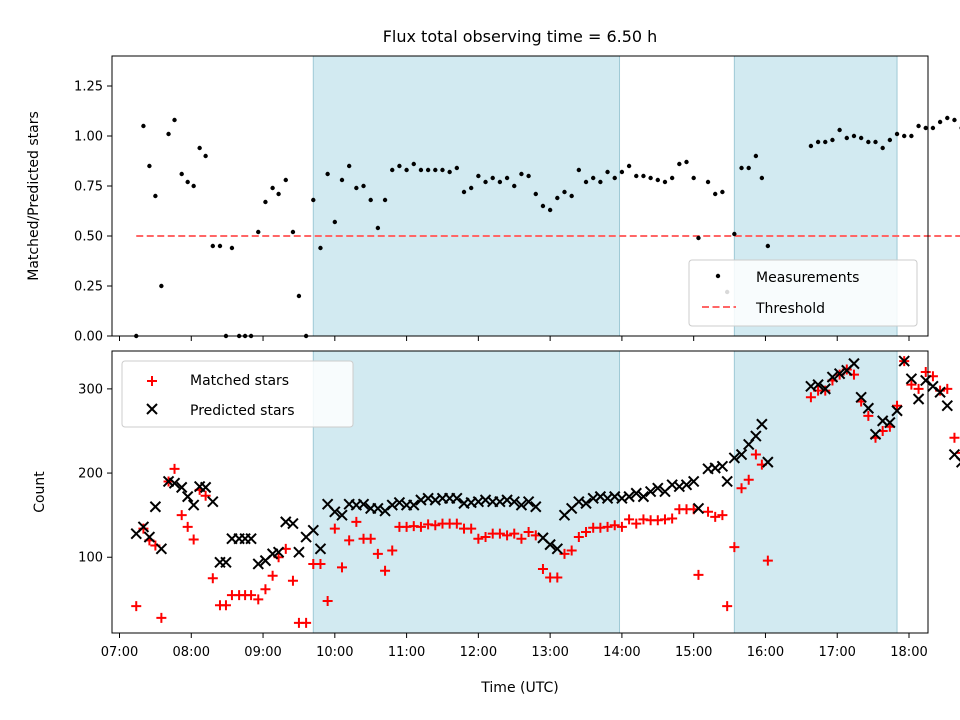 This screenshot has width=960, height=720. I want to click on y-tick-label: 0.25, so click(88, 287).